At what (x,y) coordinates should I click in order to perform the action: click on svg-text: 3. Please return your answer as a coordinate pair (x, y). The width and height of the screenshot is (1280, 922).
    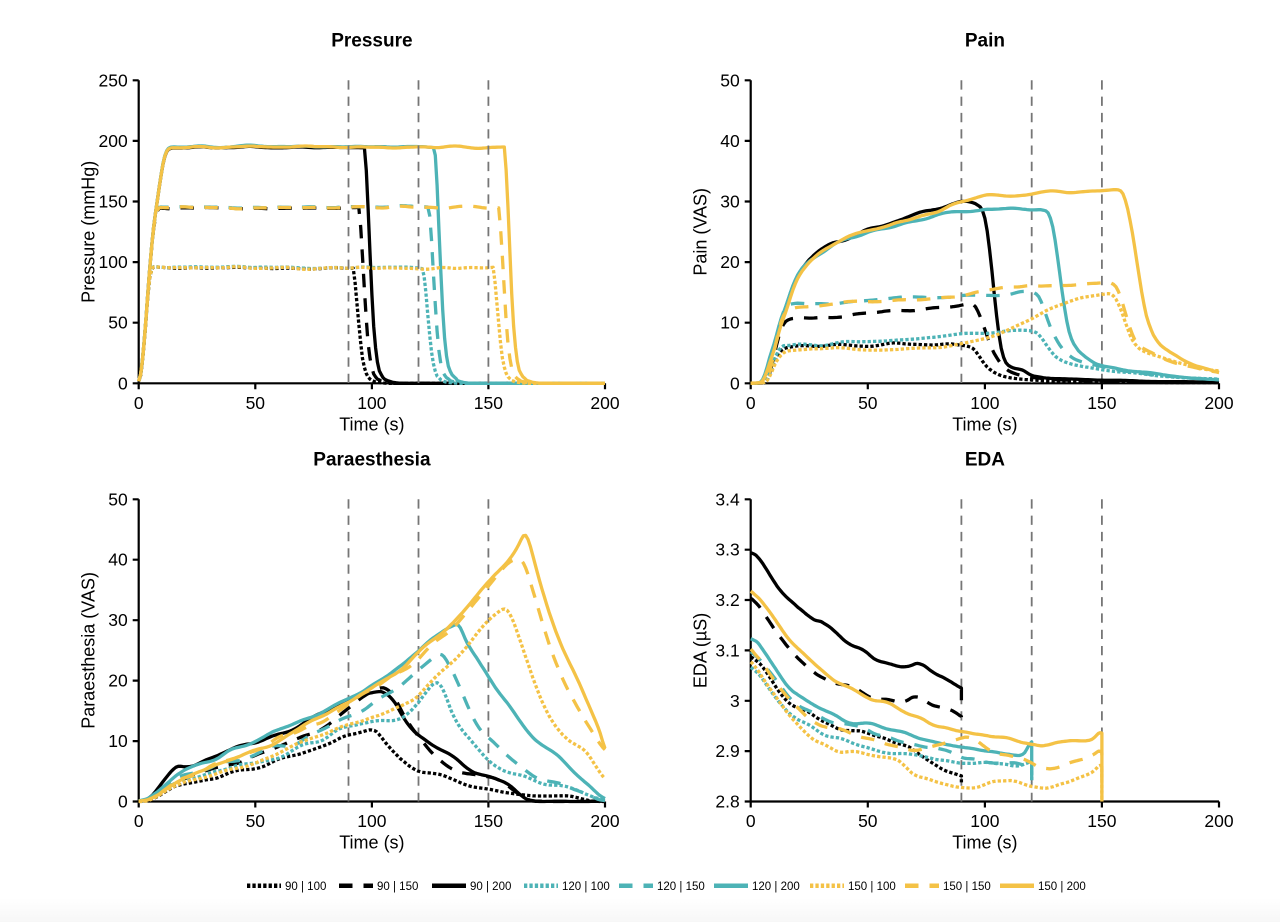
    Looking at the image, I should click on (735, 701).